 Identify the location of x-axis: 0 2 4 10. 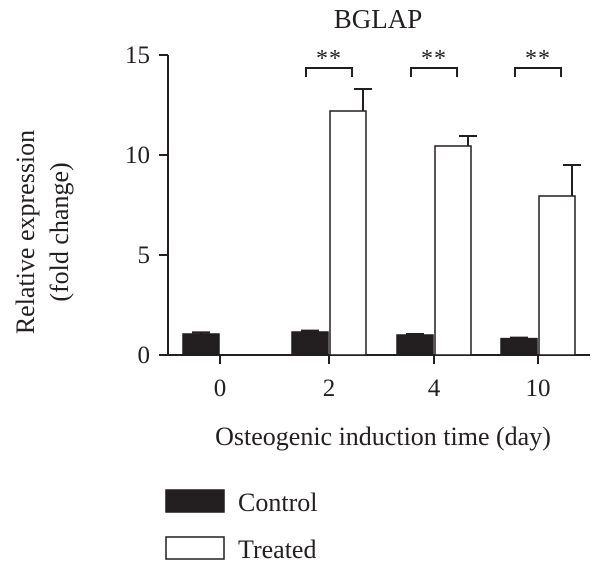
(379, 378).